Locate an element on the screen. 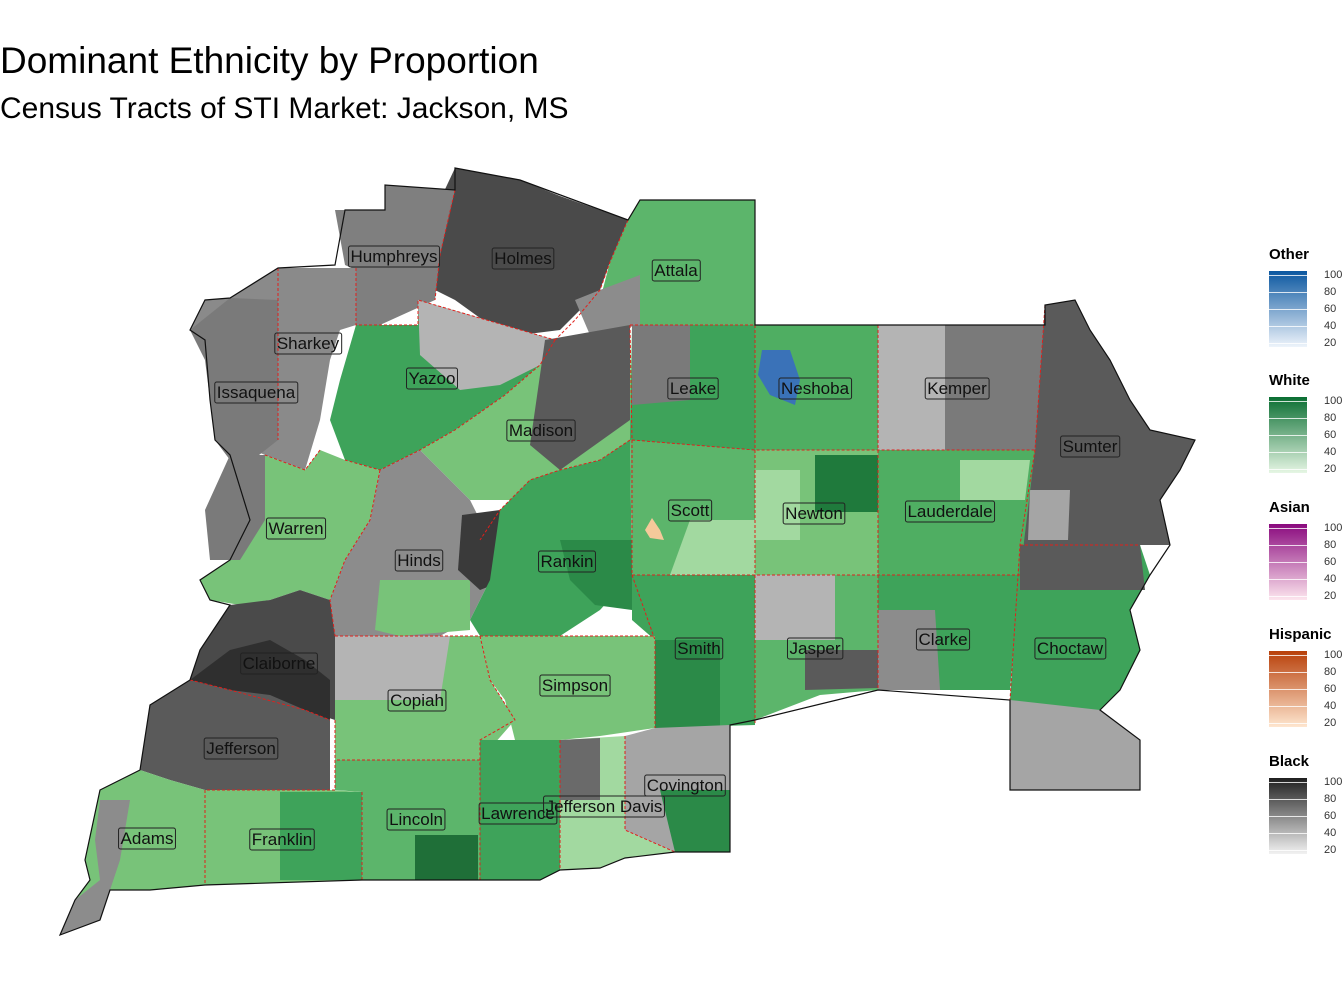  county-label: Lawrence is located at coordinates (518, 813).